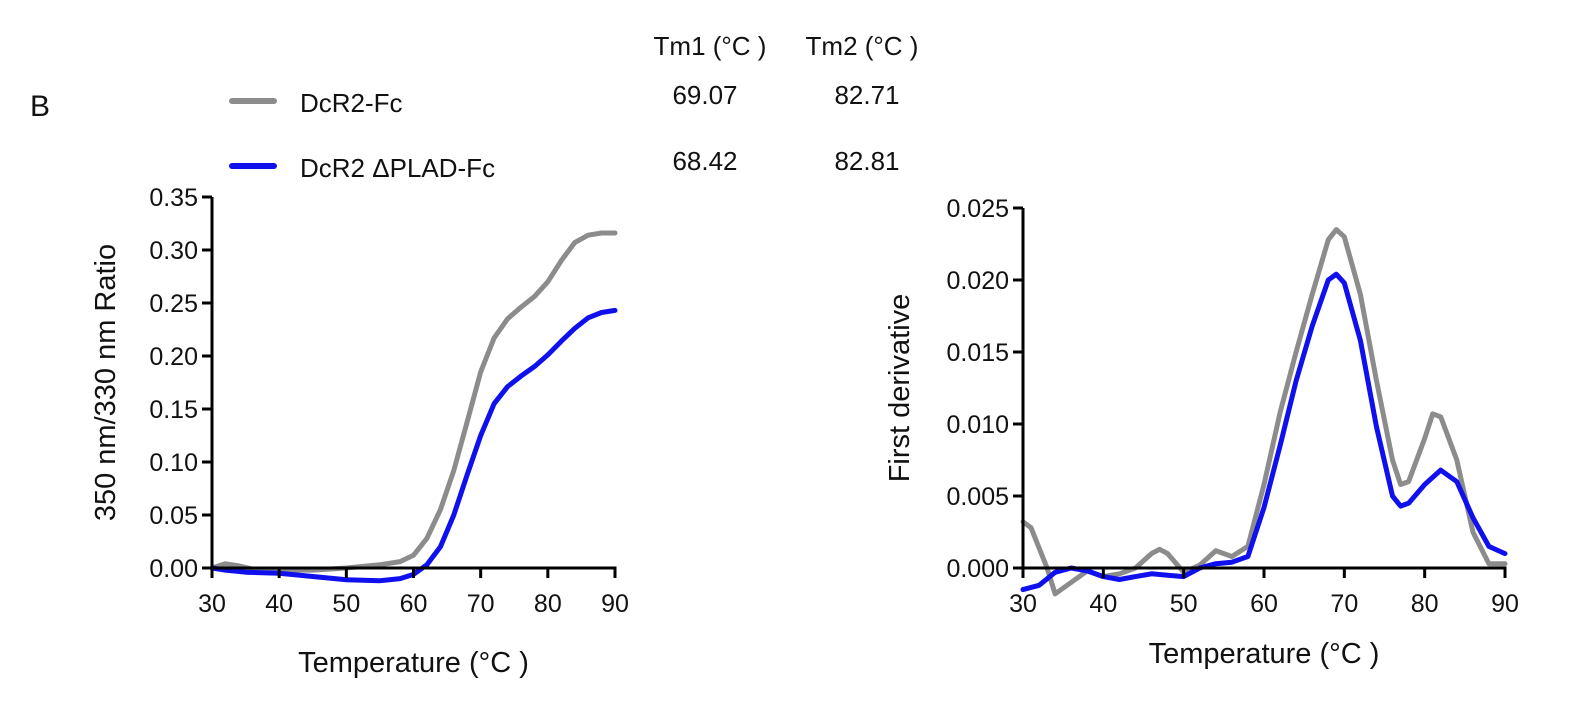 The height and width of the screenshot is (720, 1593). I want to click on legend-label-dcr2-dplad-fc: DcR2 ΔPLAD-Fc, so click(397, 168).